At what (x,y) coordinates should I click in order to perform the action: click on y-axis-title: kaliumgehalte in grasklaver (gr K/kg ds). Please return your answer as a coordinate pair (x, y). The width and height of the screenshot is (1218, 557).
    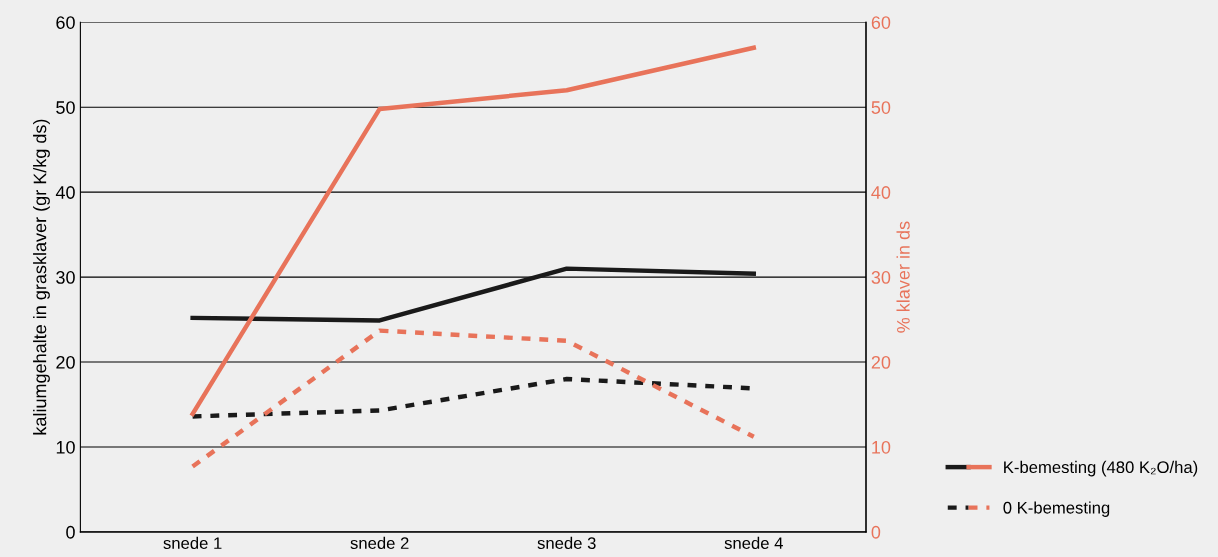
    Looking at the image, I should click on (41, 277).